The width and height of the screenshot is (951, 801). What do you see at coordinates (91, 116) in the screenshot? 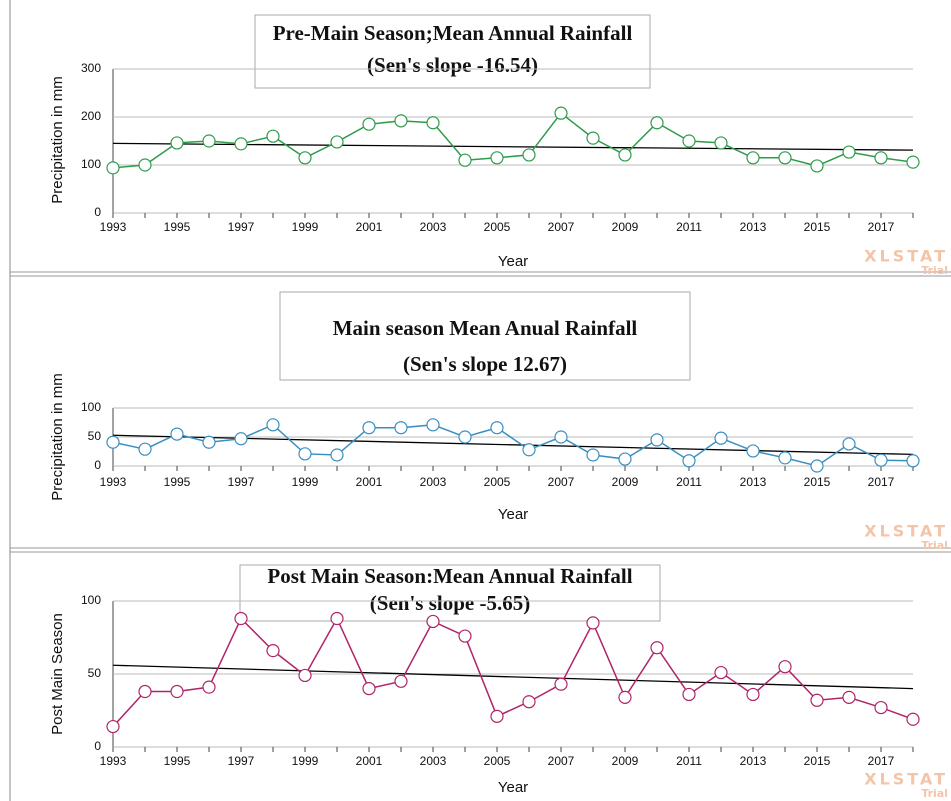
I see `y-tick-label: 200` at bounding box center [91, 116].